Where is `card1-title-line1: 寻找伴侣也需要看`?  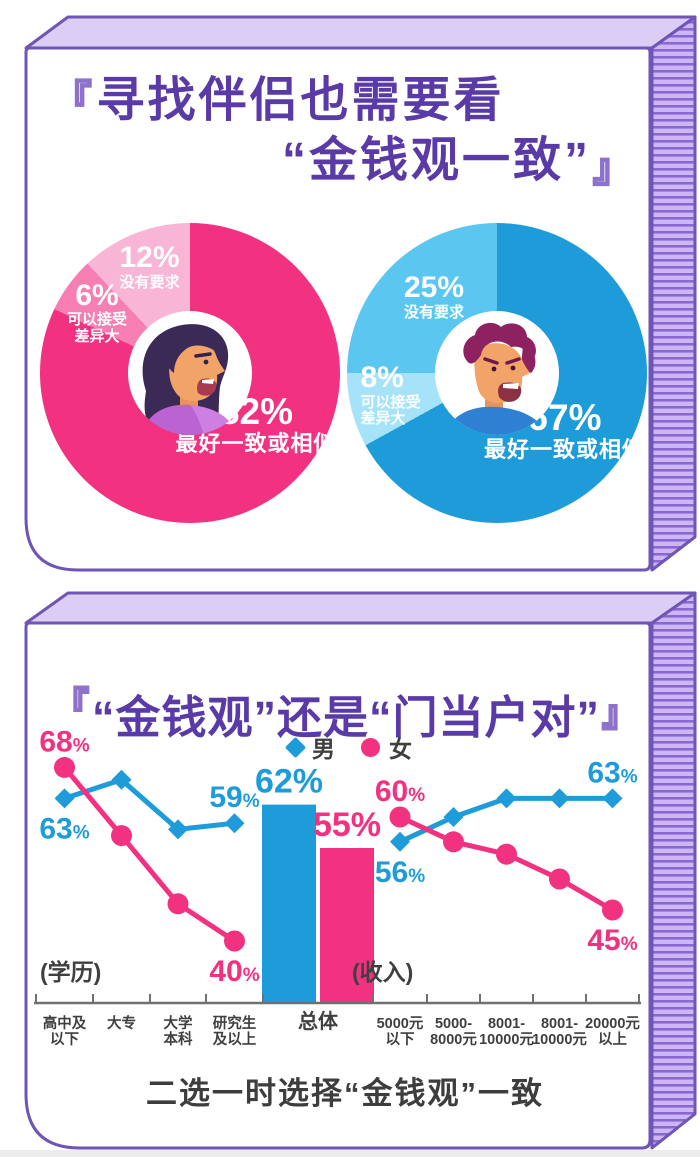 card1-title-line1: 寻找伴侣也需要看 is located at coordinates (300, 101).